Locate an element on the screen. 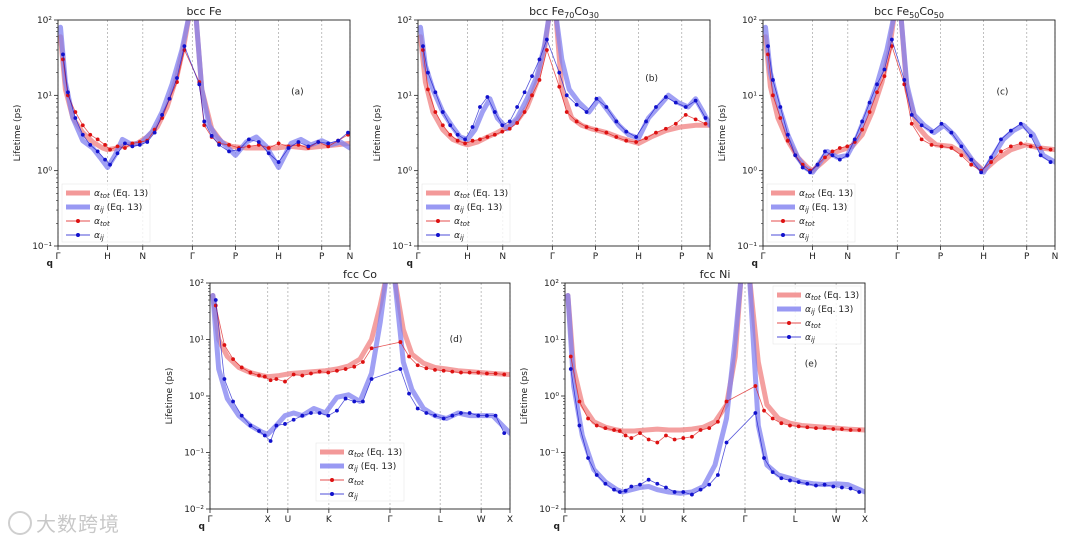 The image size is (1080, 541). x-tick-label: K is located at coordinates (684, 520).